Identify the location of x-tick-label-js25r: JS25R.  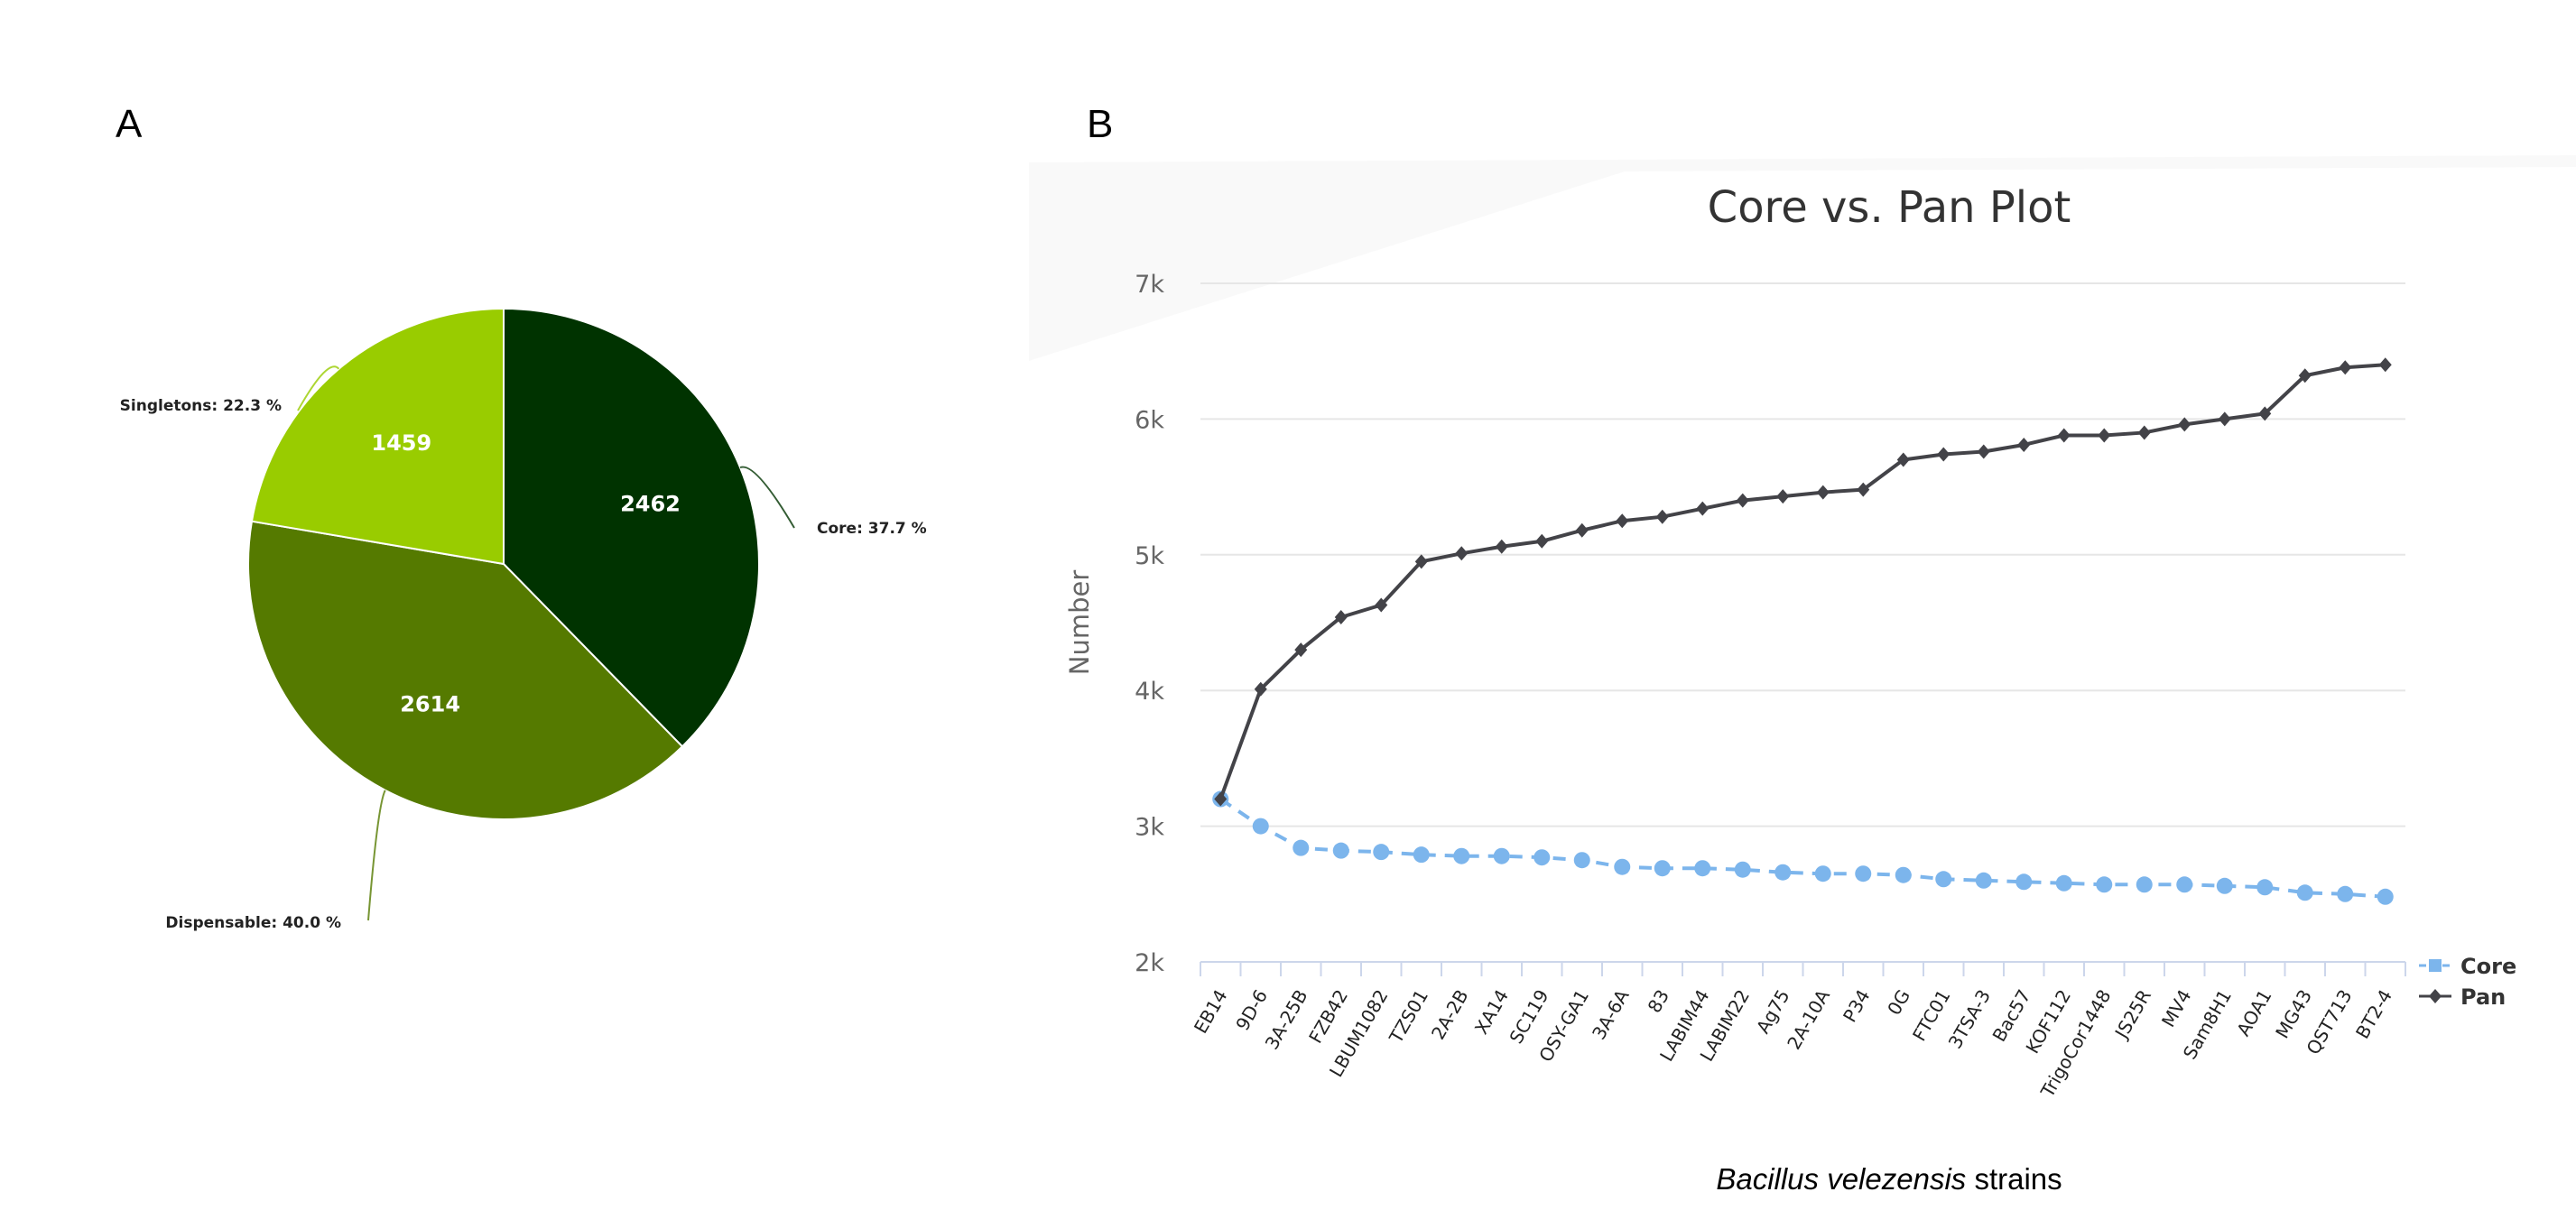
(2132, 1014).